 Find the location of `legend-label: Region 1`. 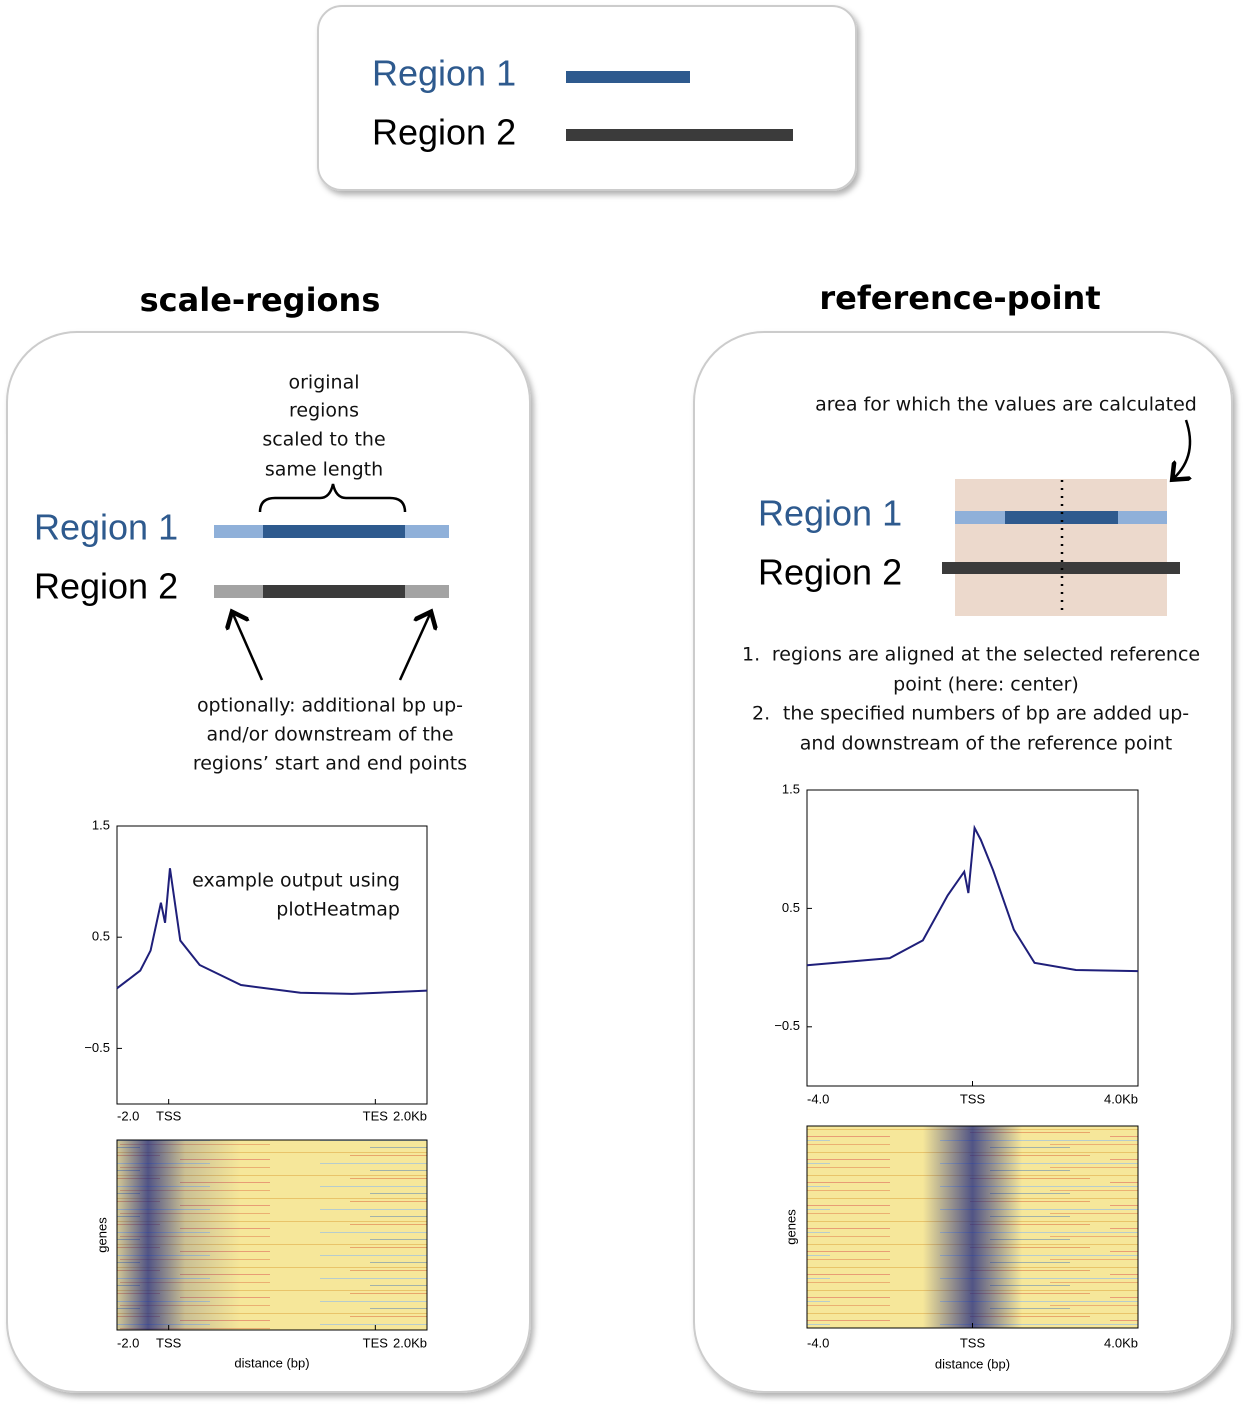

legend-label: Region 1 is located at coordinates (444, 73).